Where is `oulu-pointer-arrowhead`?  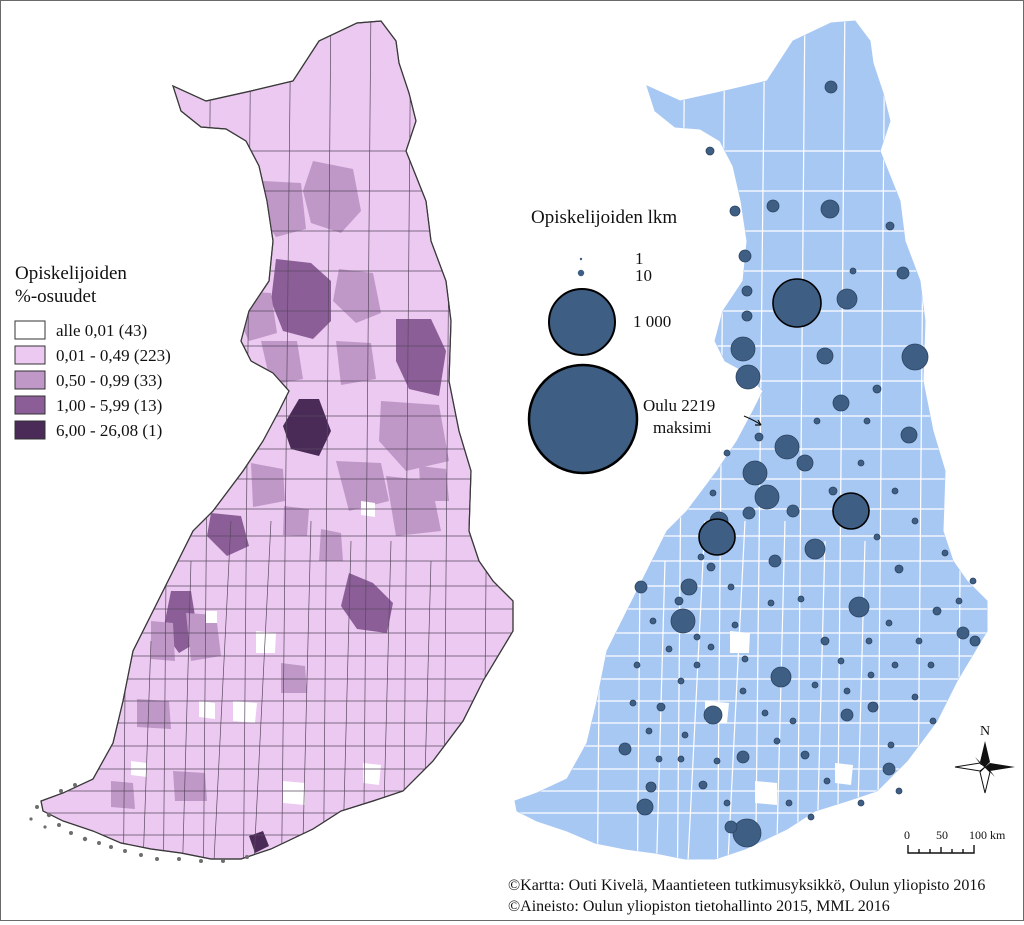
oulu-pointer-arrowhead is located at coordinates (758, 422).